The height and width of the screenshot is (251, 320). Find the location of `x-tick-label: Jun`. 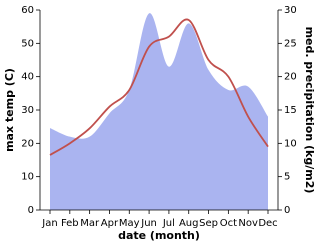

x-tick-label: Jun is located at coordinates (148, 223).